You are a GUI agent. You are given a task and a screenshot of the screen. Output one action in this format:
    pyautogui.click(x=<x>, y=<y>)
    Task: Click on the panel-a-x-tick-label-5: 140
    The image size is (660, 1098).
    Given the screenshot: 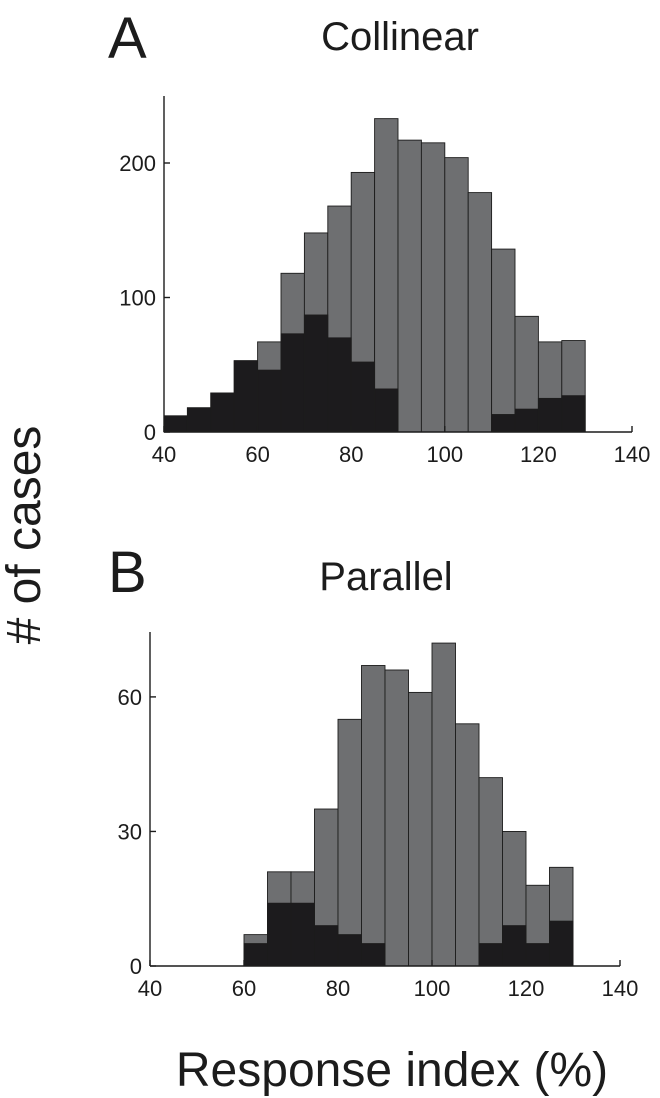 What is the action you would take?
    pyautogui.click(x=632, y=454)
    